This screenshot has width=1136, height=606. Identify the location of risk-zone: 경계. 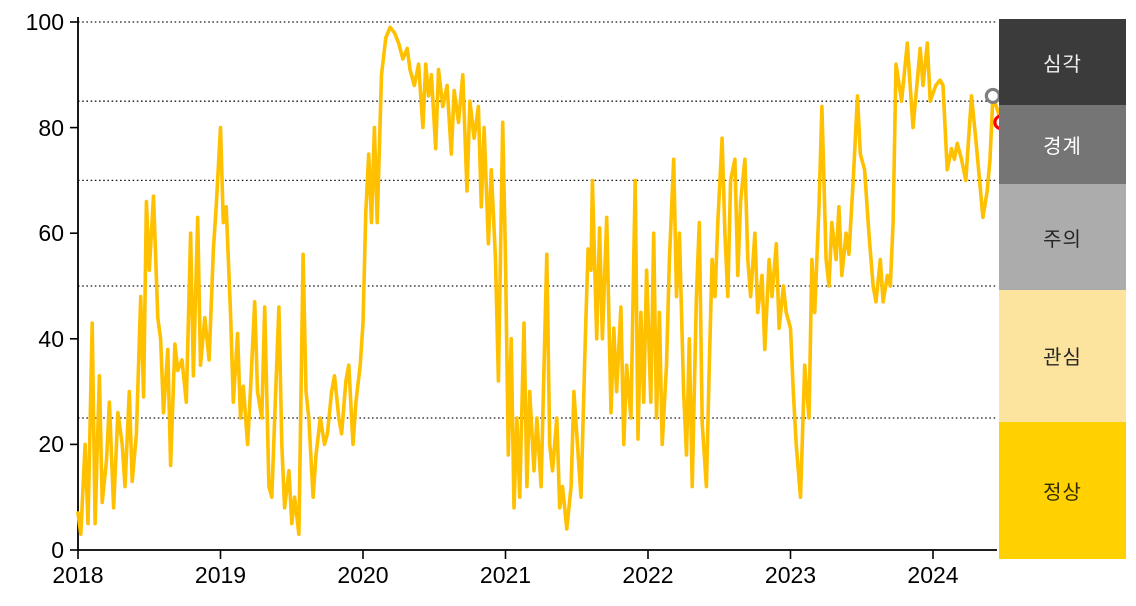
(1062, 145).